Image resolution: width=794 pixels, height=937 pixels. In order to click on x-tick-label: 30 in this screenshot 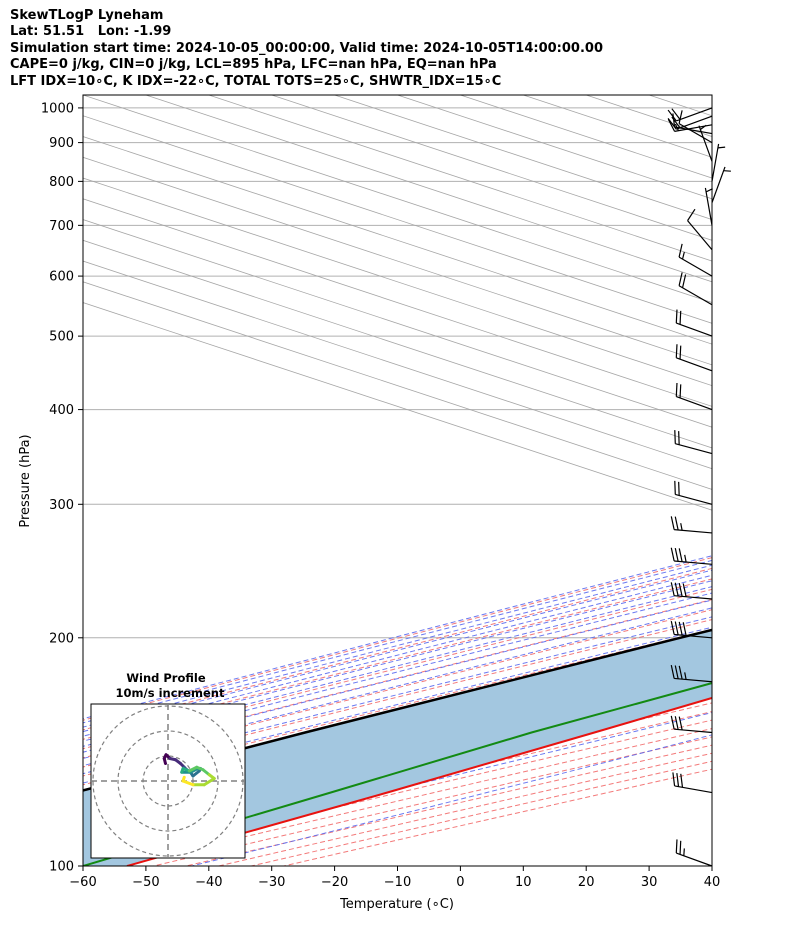, I will do `click(649, 882)`.